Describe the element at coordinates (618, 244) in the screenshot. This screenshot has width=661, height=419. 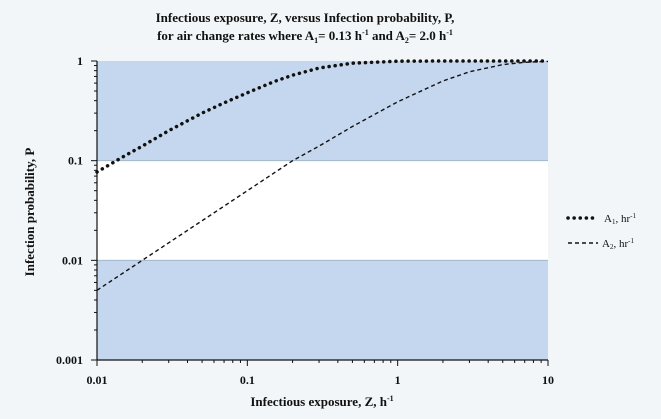
I see `legend-label-series-2: A2, hr-1` at that location.